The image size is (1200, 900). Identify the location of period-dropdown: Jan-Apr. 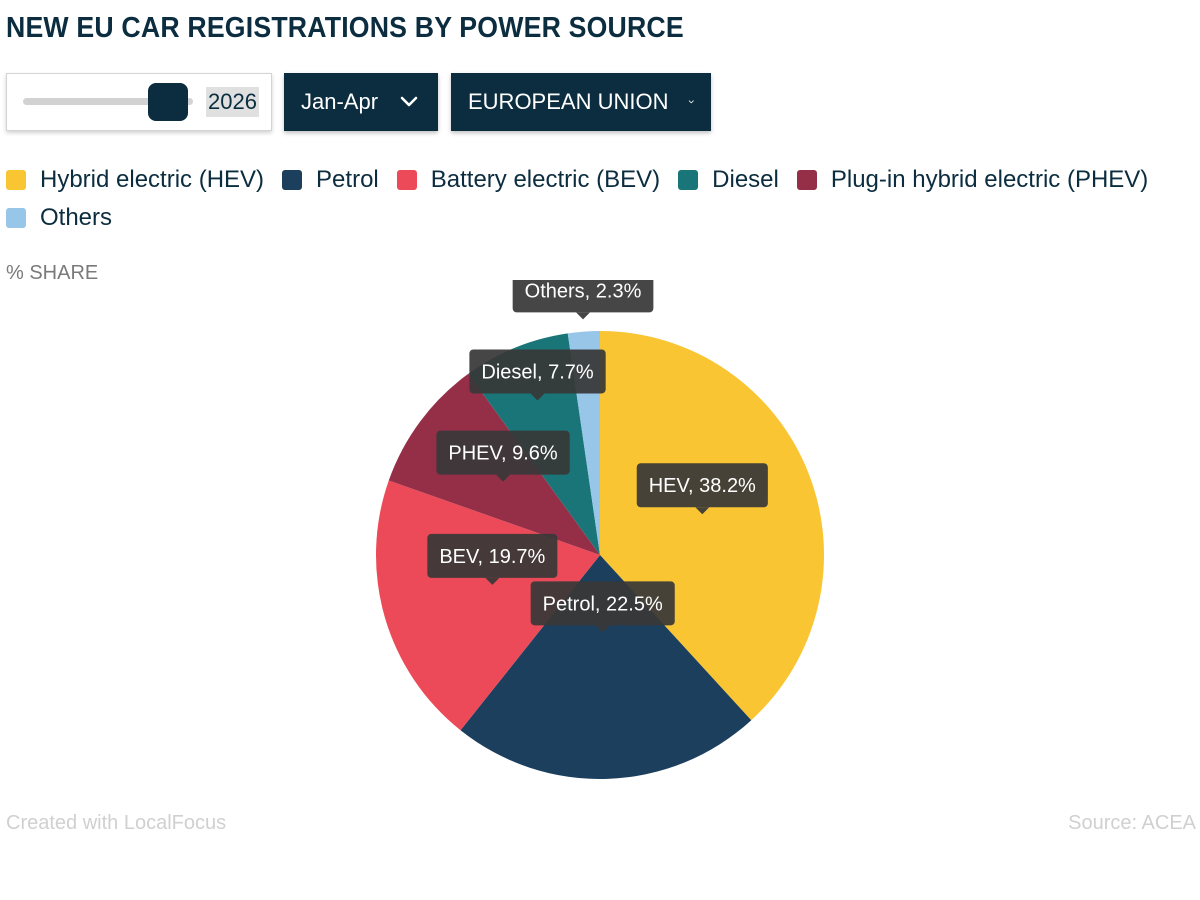
(361, 102).